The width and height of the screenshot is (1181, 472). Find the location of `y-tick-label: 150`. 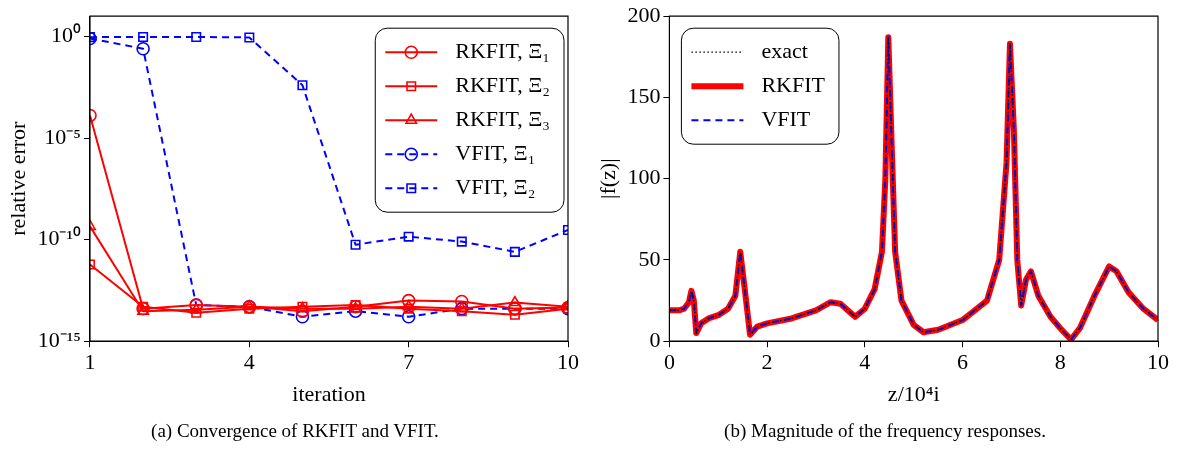

y-tick-label: 150 is located at coordinates (644, 96).